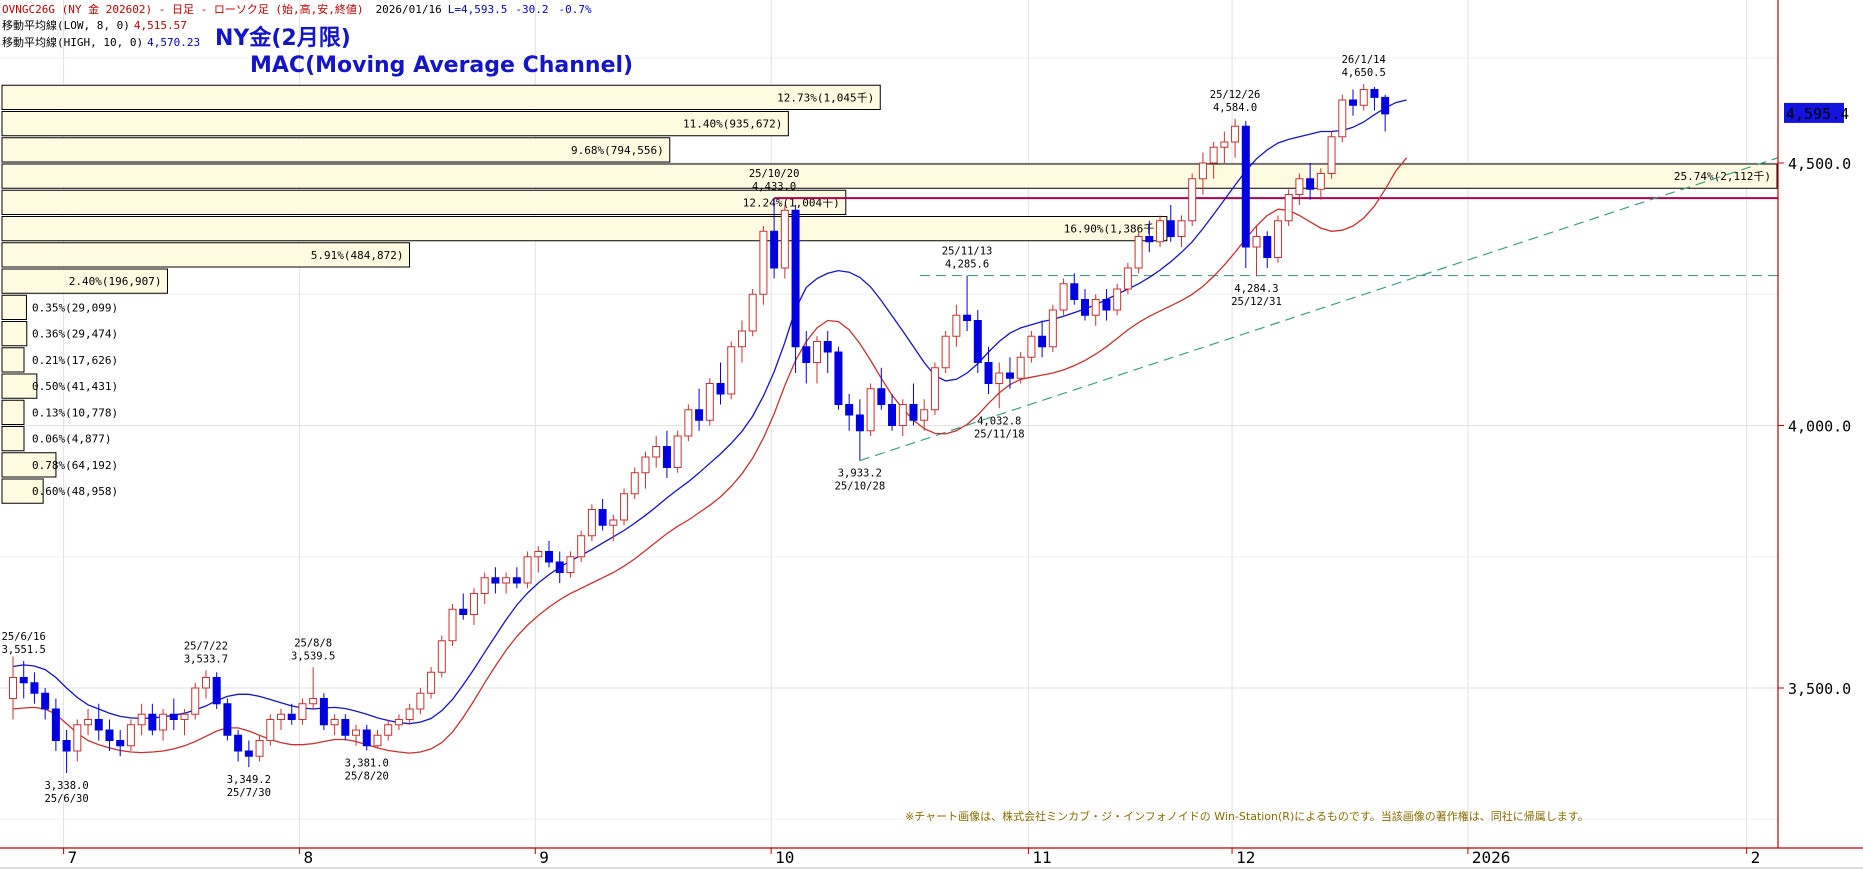 Image resolution: width=1863 pixels, height=881 pixels. What do you see at coordinates (732, 124) in the screenshot?
I see `volume-profile-label: 11.40%(935,672)` at bounding box center [732, 124].